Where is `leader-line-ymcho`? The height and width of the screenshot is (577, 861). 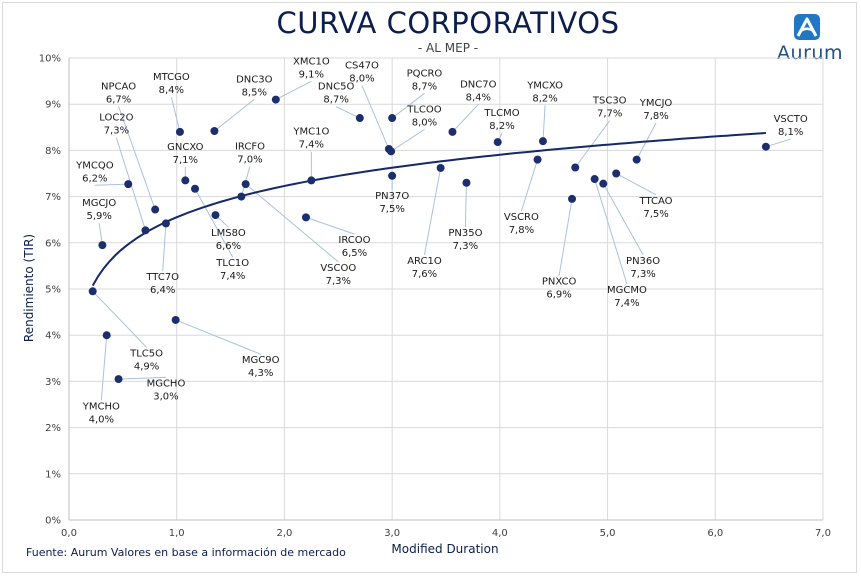 leader-line-ymcho is located at coordinates (104, 368).